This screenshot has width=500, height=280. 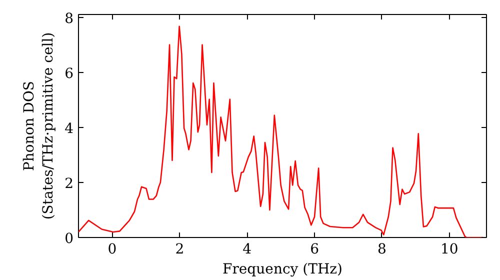 I want to click on y-tick-label: 2, so click(x=69, y=184).